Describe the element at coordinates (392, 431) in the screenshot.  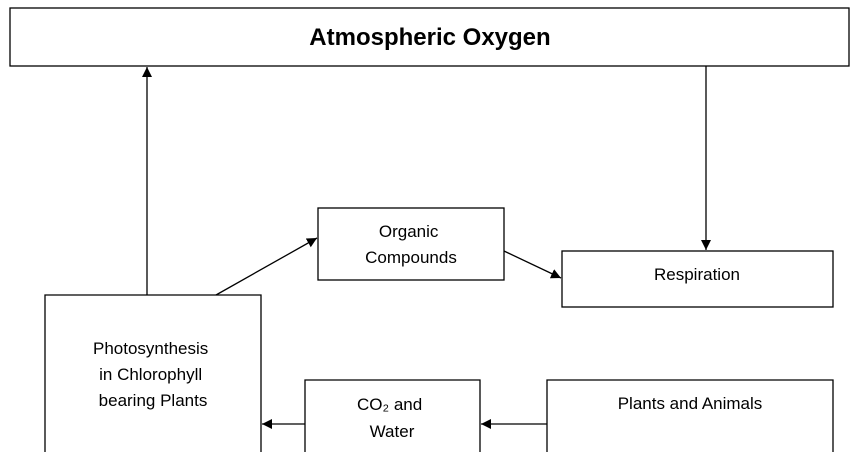
I see `line: Water` at that location.